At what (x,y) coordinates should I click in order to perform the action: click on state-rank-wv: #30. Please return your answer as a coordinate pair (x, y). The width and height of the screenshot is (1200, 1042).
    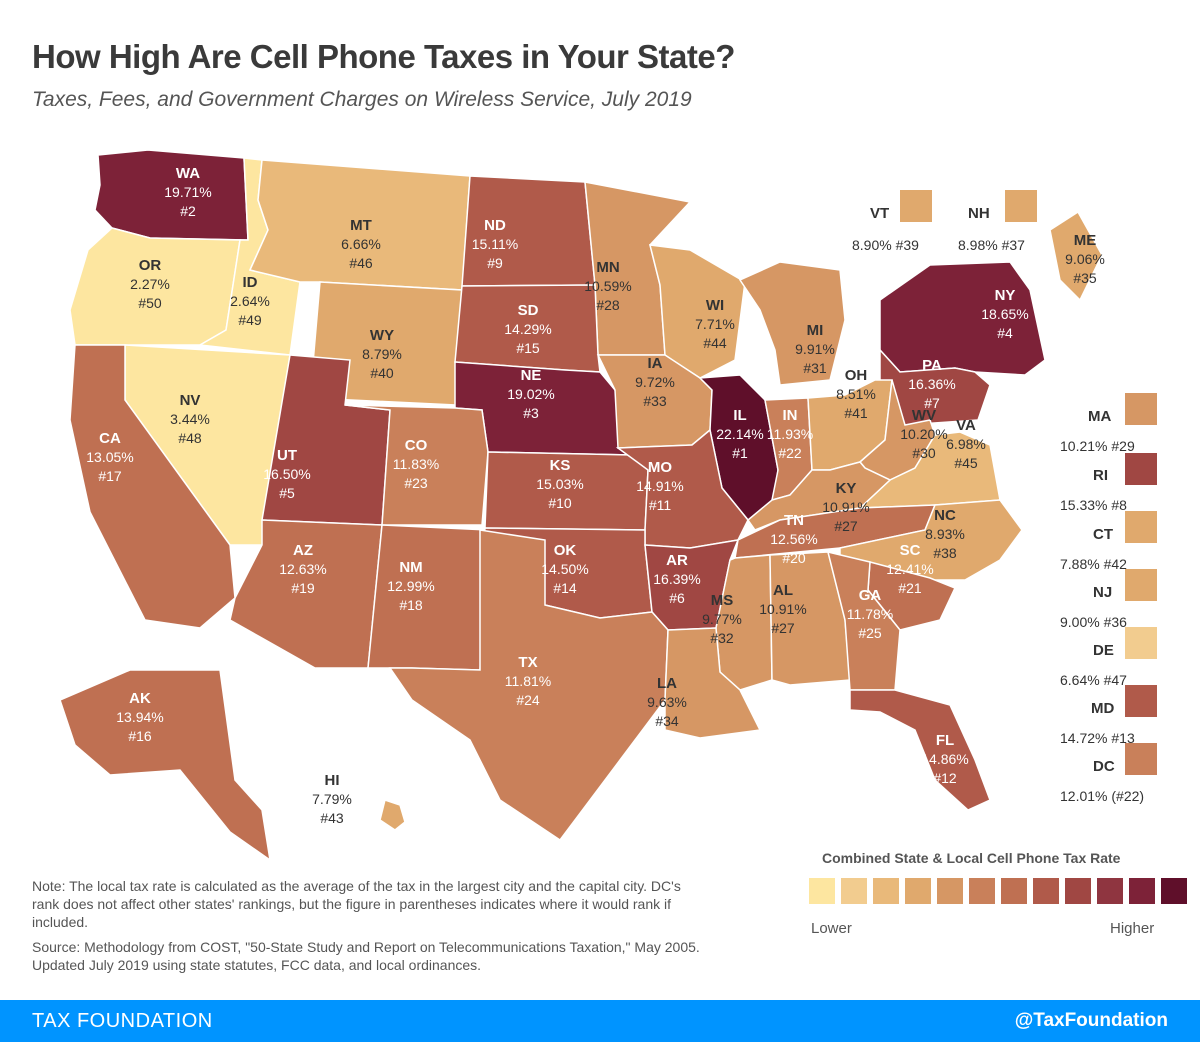
    Looking at the image, I should click on (924, 453).